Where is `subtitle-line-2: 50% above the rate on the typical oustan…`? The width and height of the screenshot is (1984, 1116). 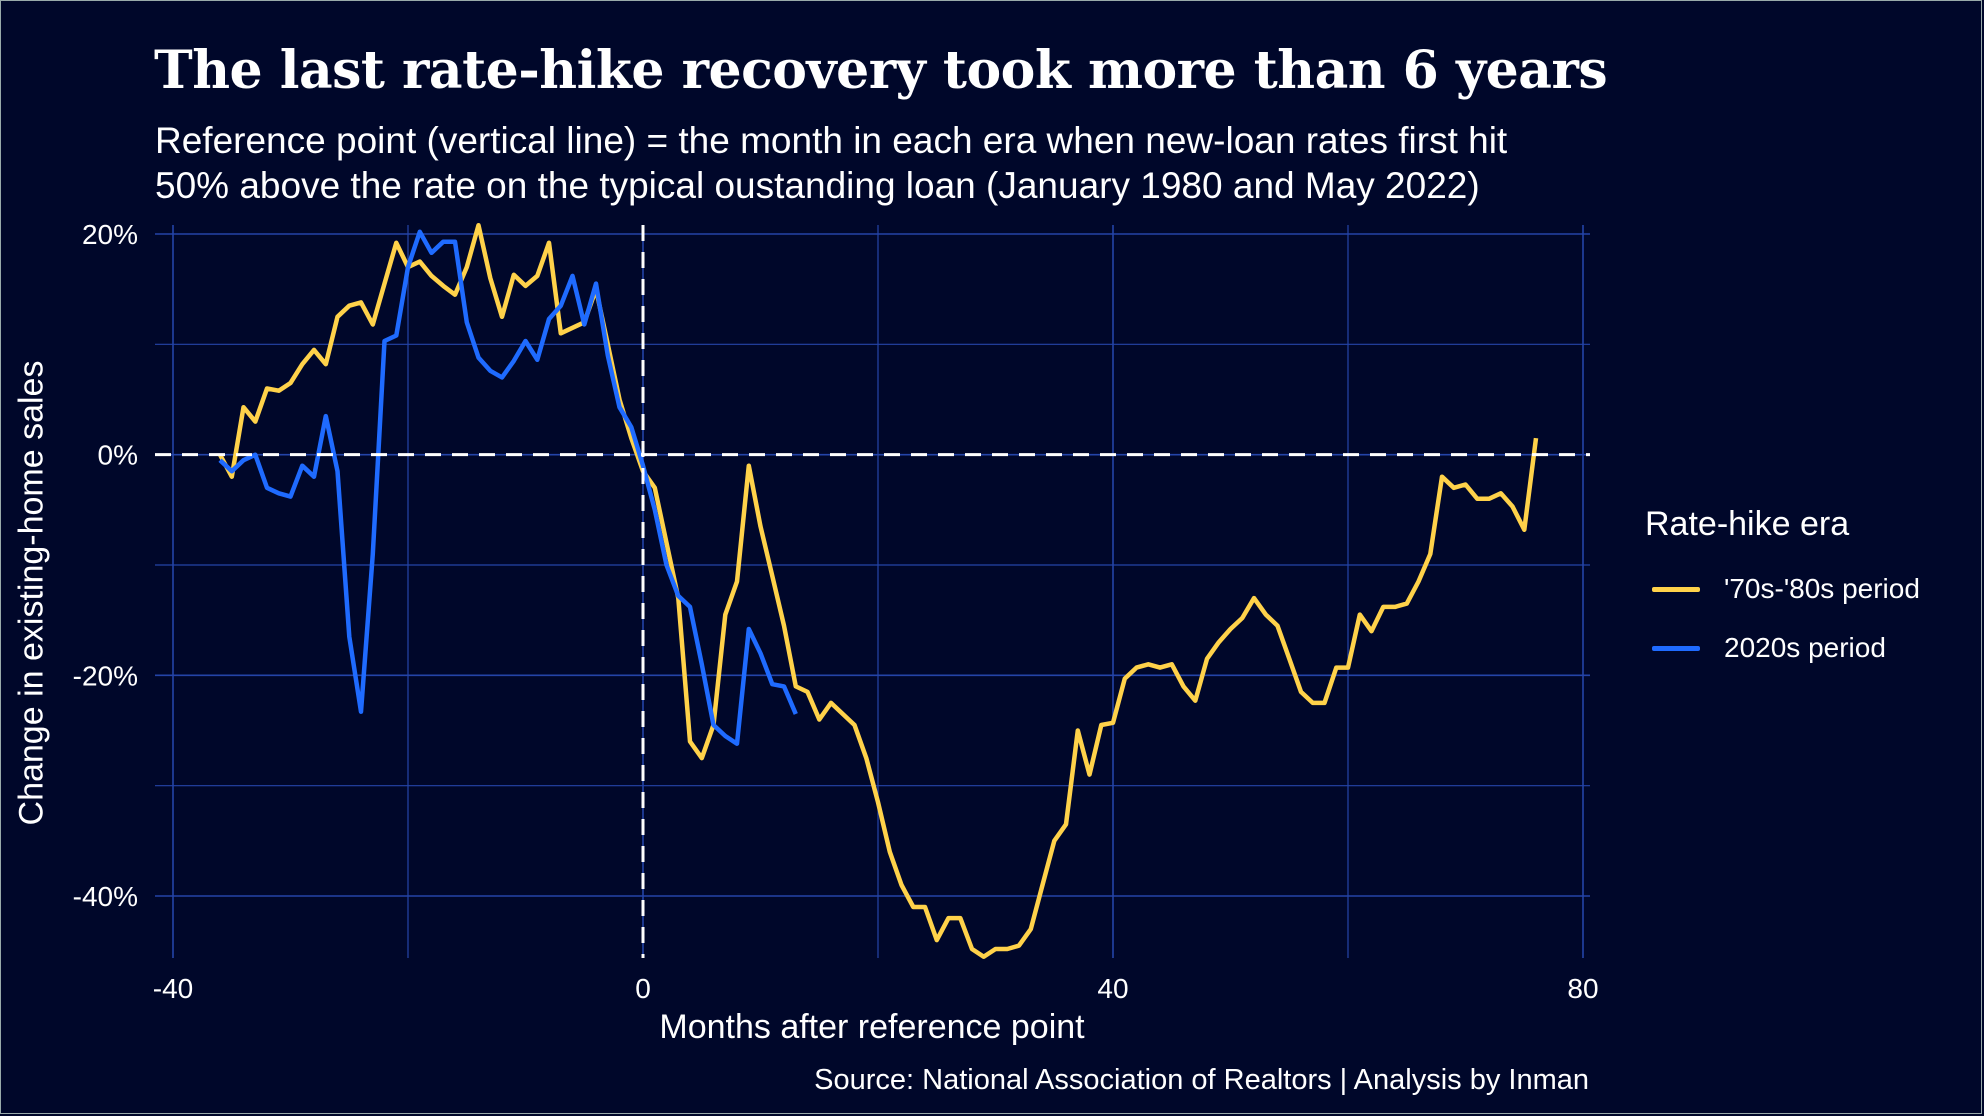 subtitle-line-2: 50% above the rate on the typical oustan… is located at coordinates (817, 185).